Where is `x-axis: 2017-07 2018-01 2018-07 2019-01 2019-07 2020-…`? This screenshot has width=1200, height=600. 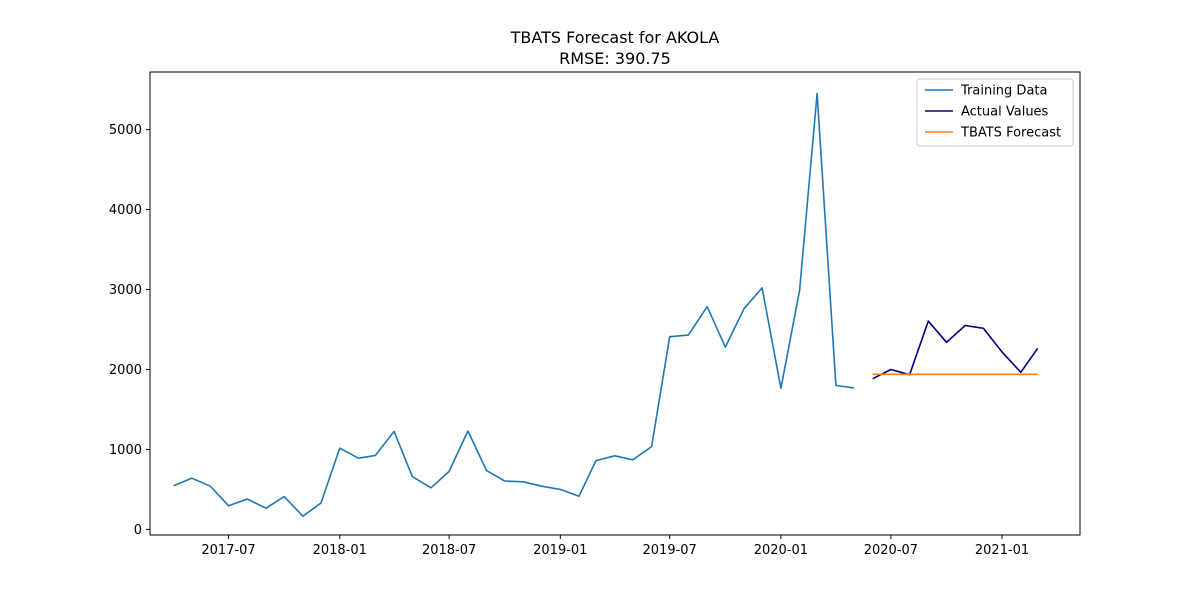 x-axis: 2017-07 2018-01 2018-07 2019-01 2019-07 2020-… is located at coordinates (615, 546).